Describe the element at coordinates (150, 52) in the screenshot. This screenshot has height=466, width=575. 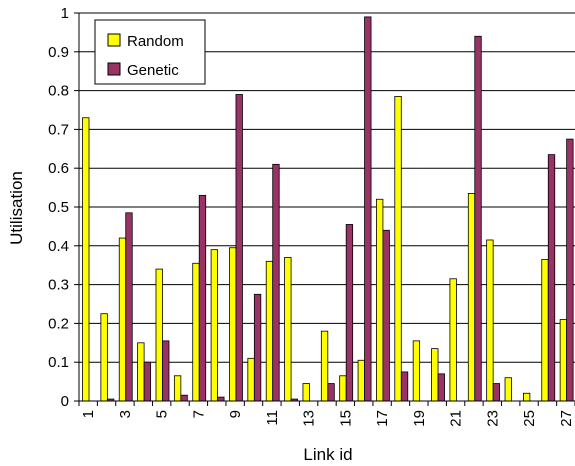
I see `legend: Random Genetic` at that location.